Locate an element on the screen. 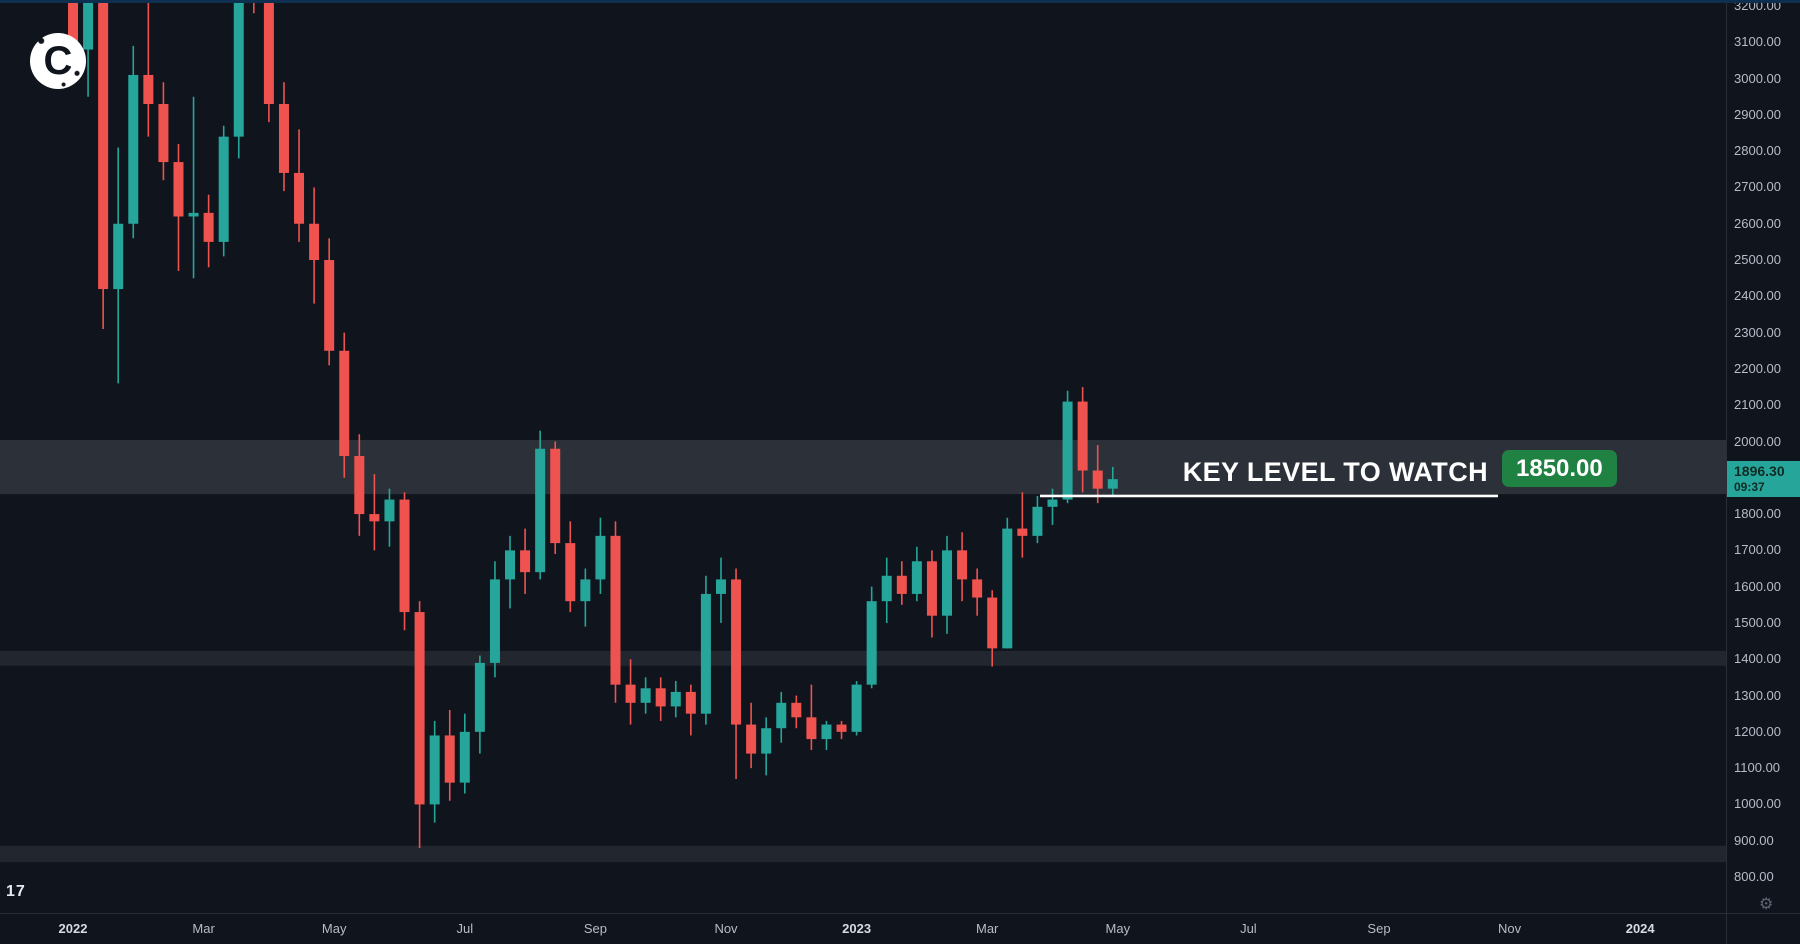  price-tick-label: 1000.00 is located at coordinates (1757, 804).